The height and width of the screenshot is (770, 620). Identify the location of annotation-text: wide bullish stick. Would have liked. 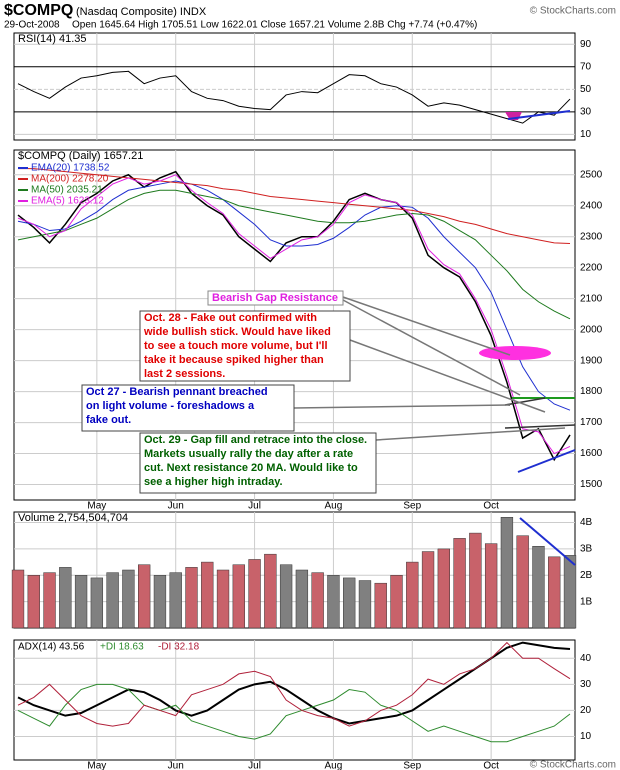
(237, 332).